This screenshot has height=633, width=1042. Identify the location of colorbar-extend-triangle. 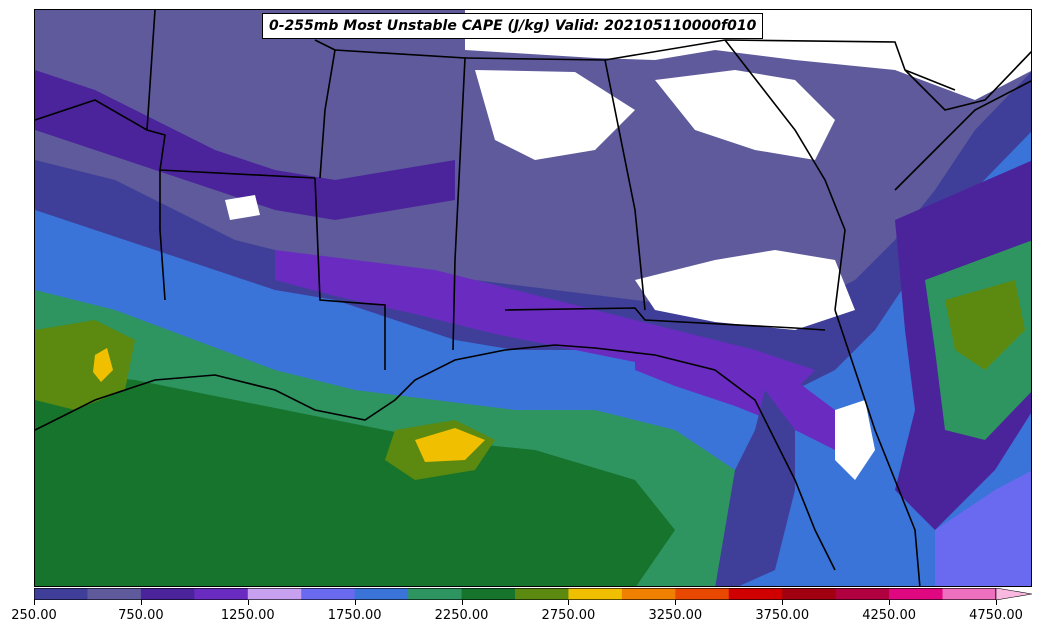
(1014, 594).